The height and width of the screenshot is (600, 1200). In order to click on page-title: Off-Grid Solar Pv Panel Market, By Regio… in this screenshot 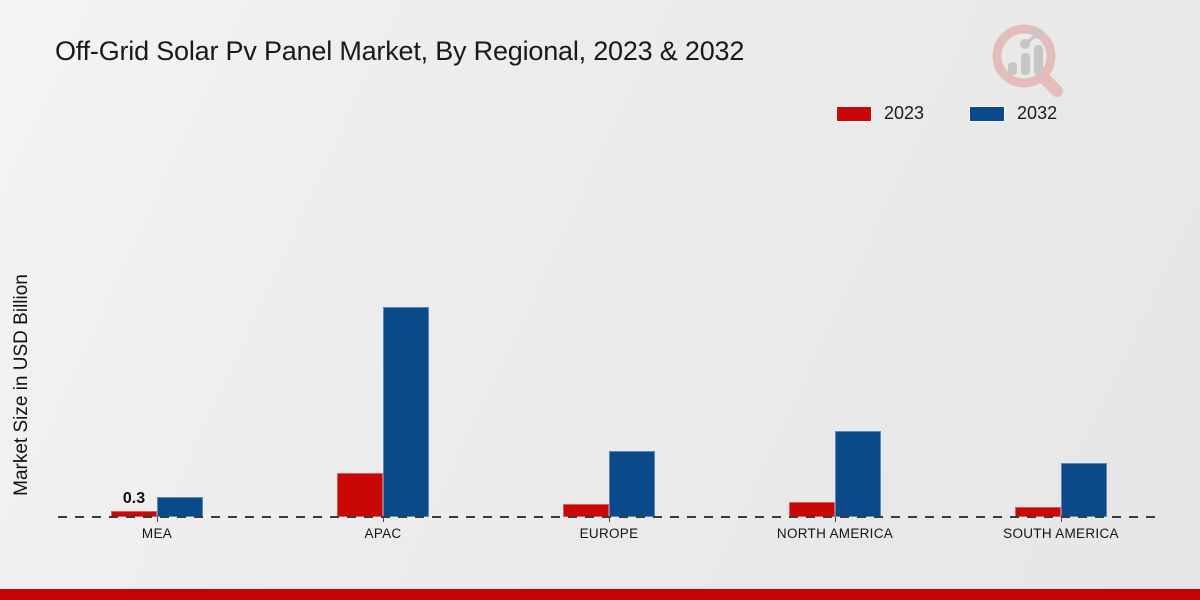, I will do `click(400, 51)`.